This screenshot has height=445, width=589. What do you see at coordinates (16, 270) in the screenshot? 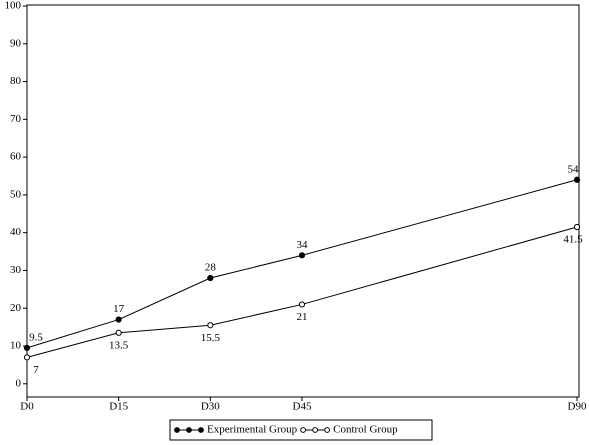
I see `y-tick-label: 30` at bounding box center [16, 270].